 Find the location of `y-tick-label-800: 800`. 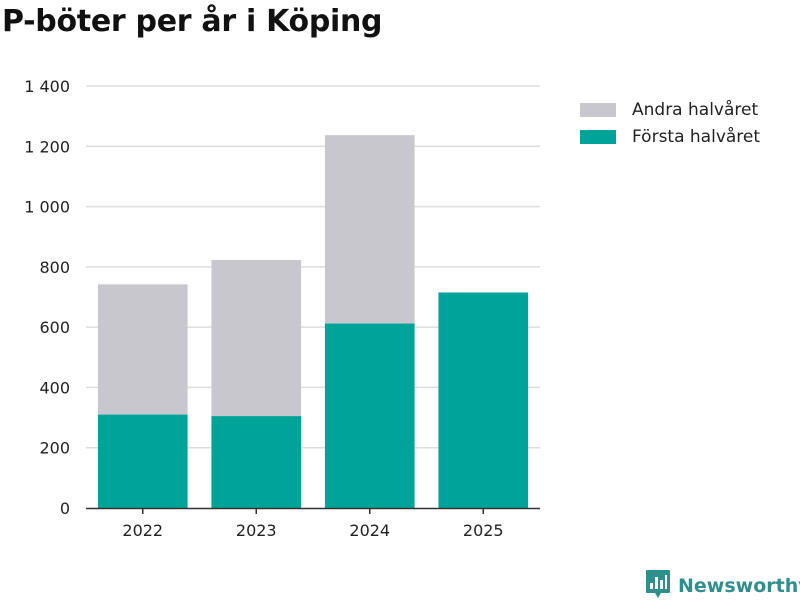

y-tick-label-800: 800 is located at coordinates (54, 267).